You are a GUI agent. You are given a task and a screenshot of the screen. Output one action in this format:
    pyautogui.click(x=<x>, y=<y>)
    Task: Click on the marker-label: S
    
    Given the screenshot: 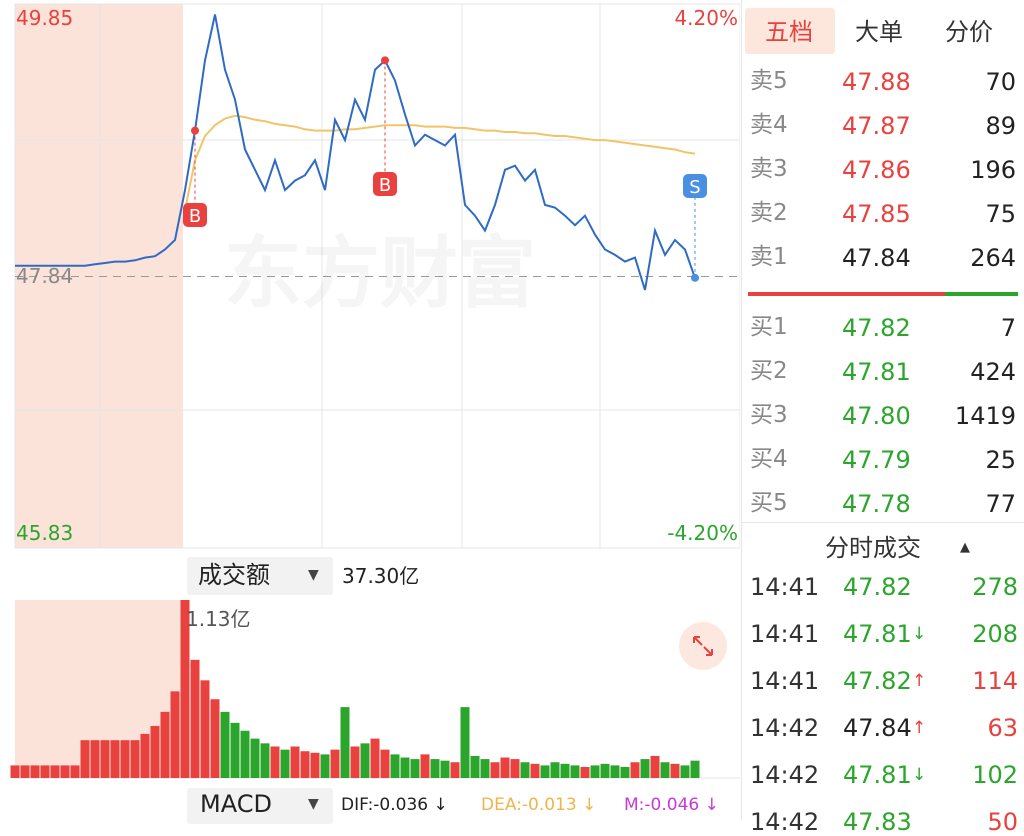 What is the action you would take?
    pyautogui.click(x=694, y=187)
    